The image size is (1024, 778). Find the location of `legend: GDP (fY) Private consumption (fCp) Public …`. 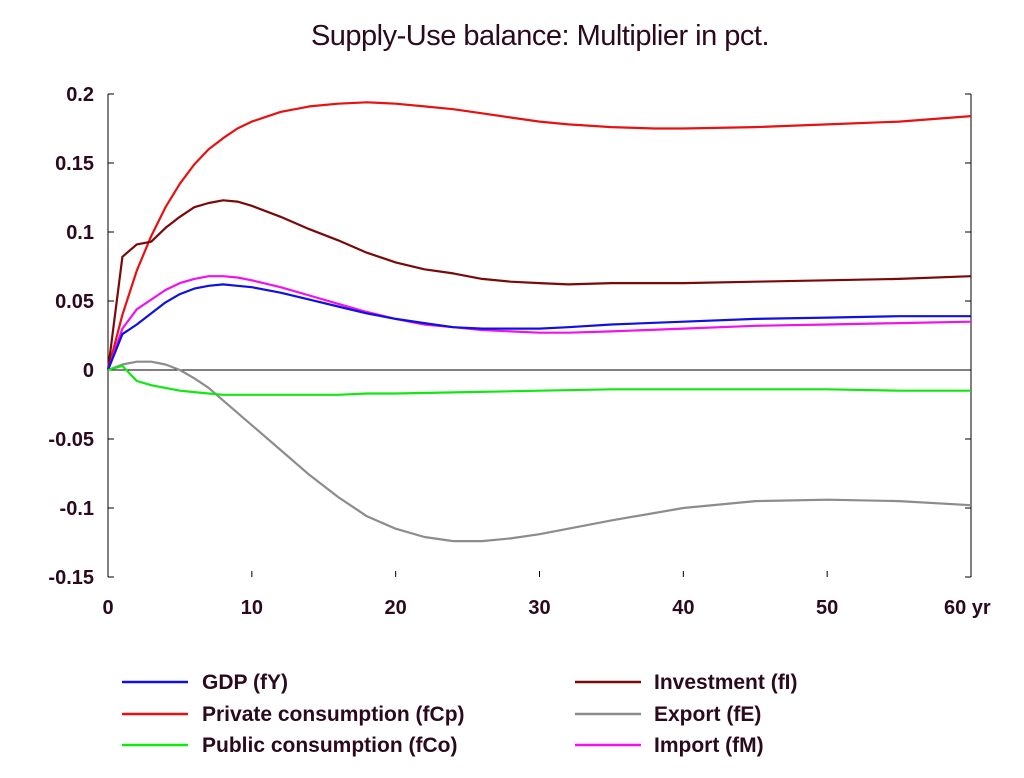

legend: GDP (fY) Private consumption (fCp) Public … is located at coordinates (460, 714).